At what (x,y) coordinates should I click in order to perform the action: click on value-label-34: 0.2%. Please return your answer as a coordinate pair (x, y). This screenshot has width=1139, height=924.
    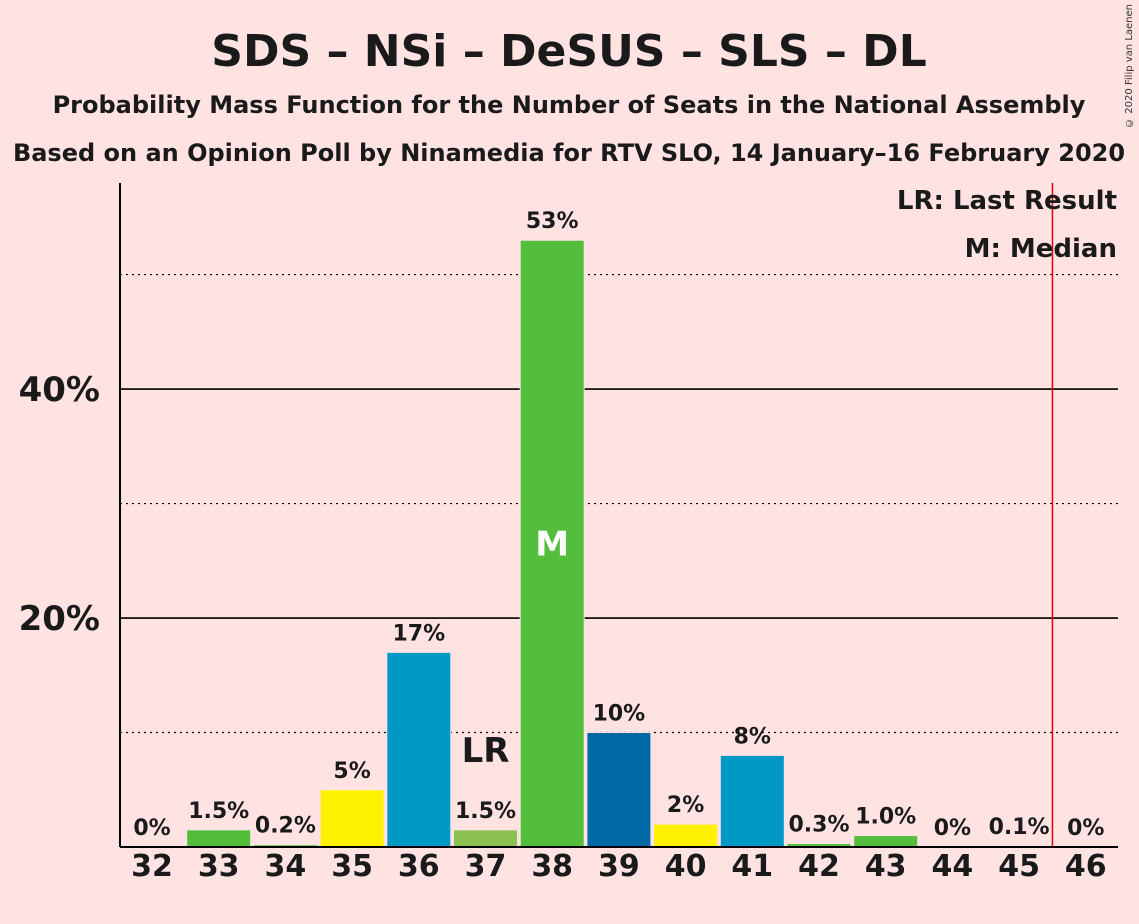
    Looking at the image, I should click on (285, 826).